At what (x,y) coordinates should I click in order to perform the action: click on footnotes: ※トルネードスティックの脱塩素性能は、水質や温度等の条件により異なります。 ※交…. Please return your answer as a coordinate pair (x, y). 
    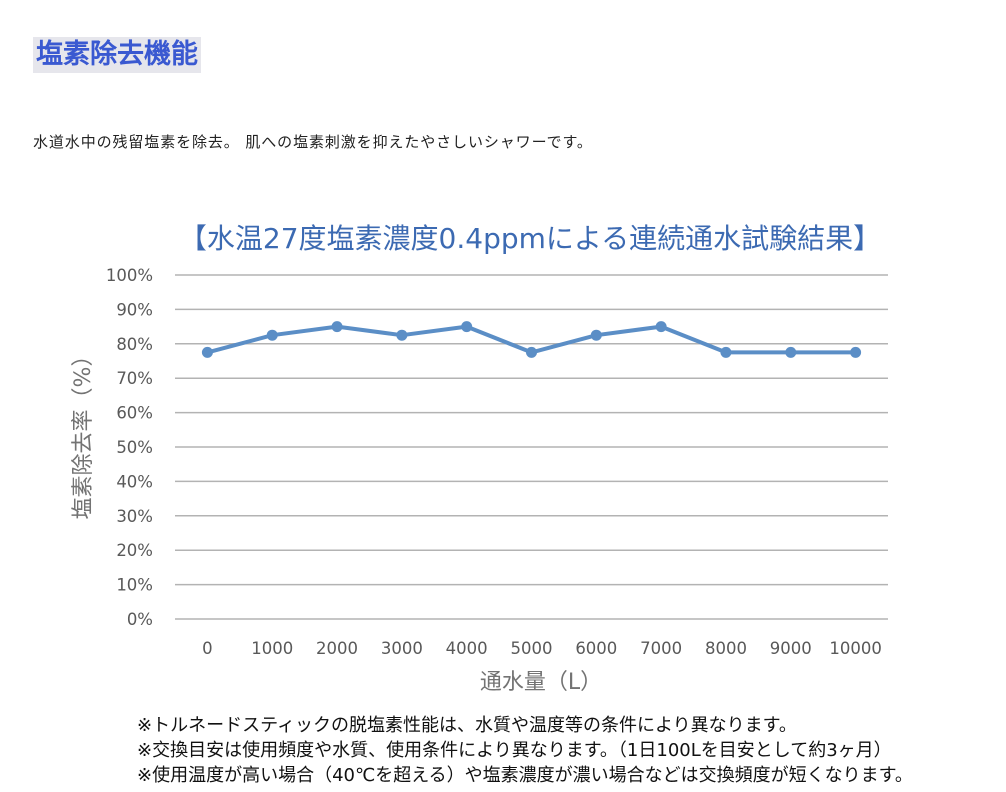
    Looking at the image, I should click on (525, 750).